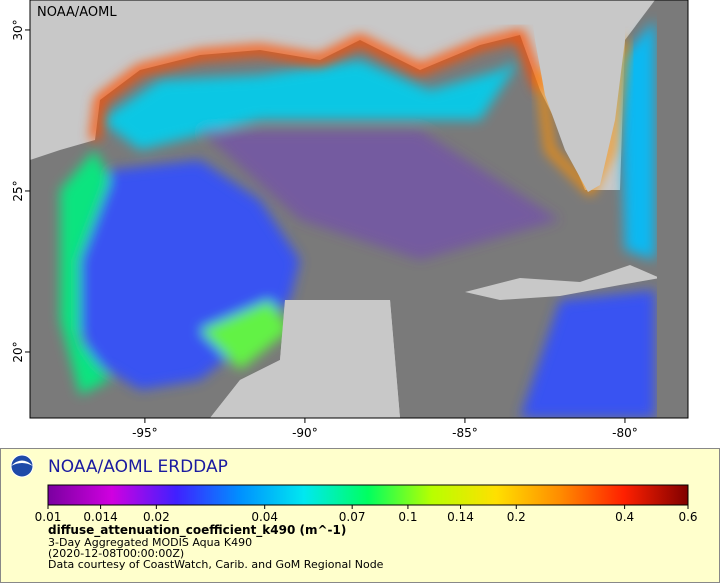  I want to click on colorbar-tick-label: 0.07, so click(352, 517).